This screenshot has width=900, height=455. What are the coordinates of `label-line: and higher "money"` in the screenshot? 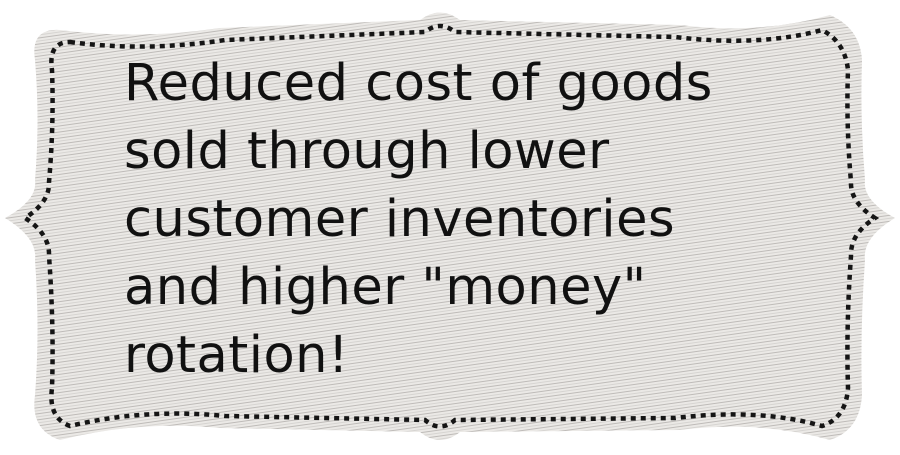 It's located at (385, 287).